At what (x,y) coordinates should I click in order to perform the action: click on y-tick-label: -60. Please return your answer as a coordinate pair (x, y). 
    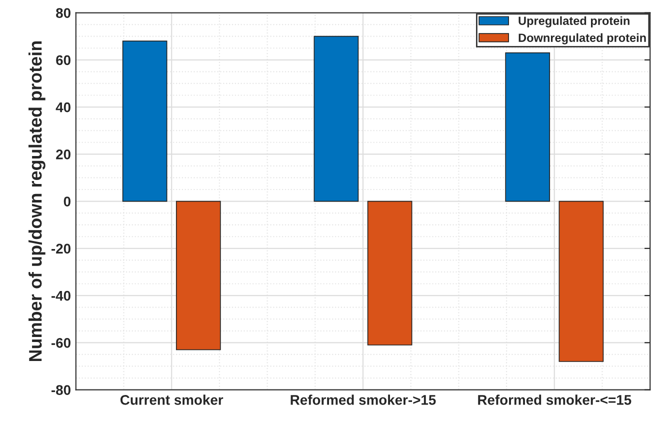
    Looking at the image, I should click on (61, 343).